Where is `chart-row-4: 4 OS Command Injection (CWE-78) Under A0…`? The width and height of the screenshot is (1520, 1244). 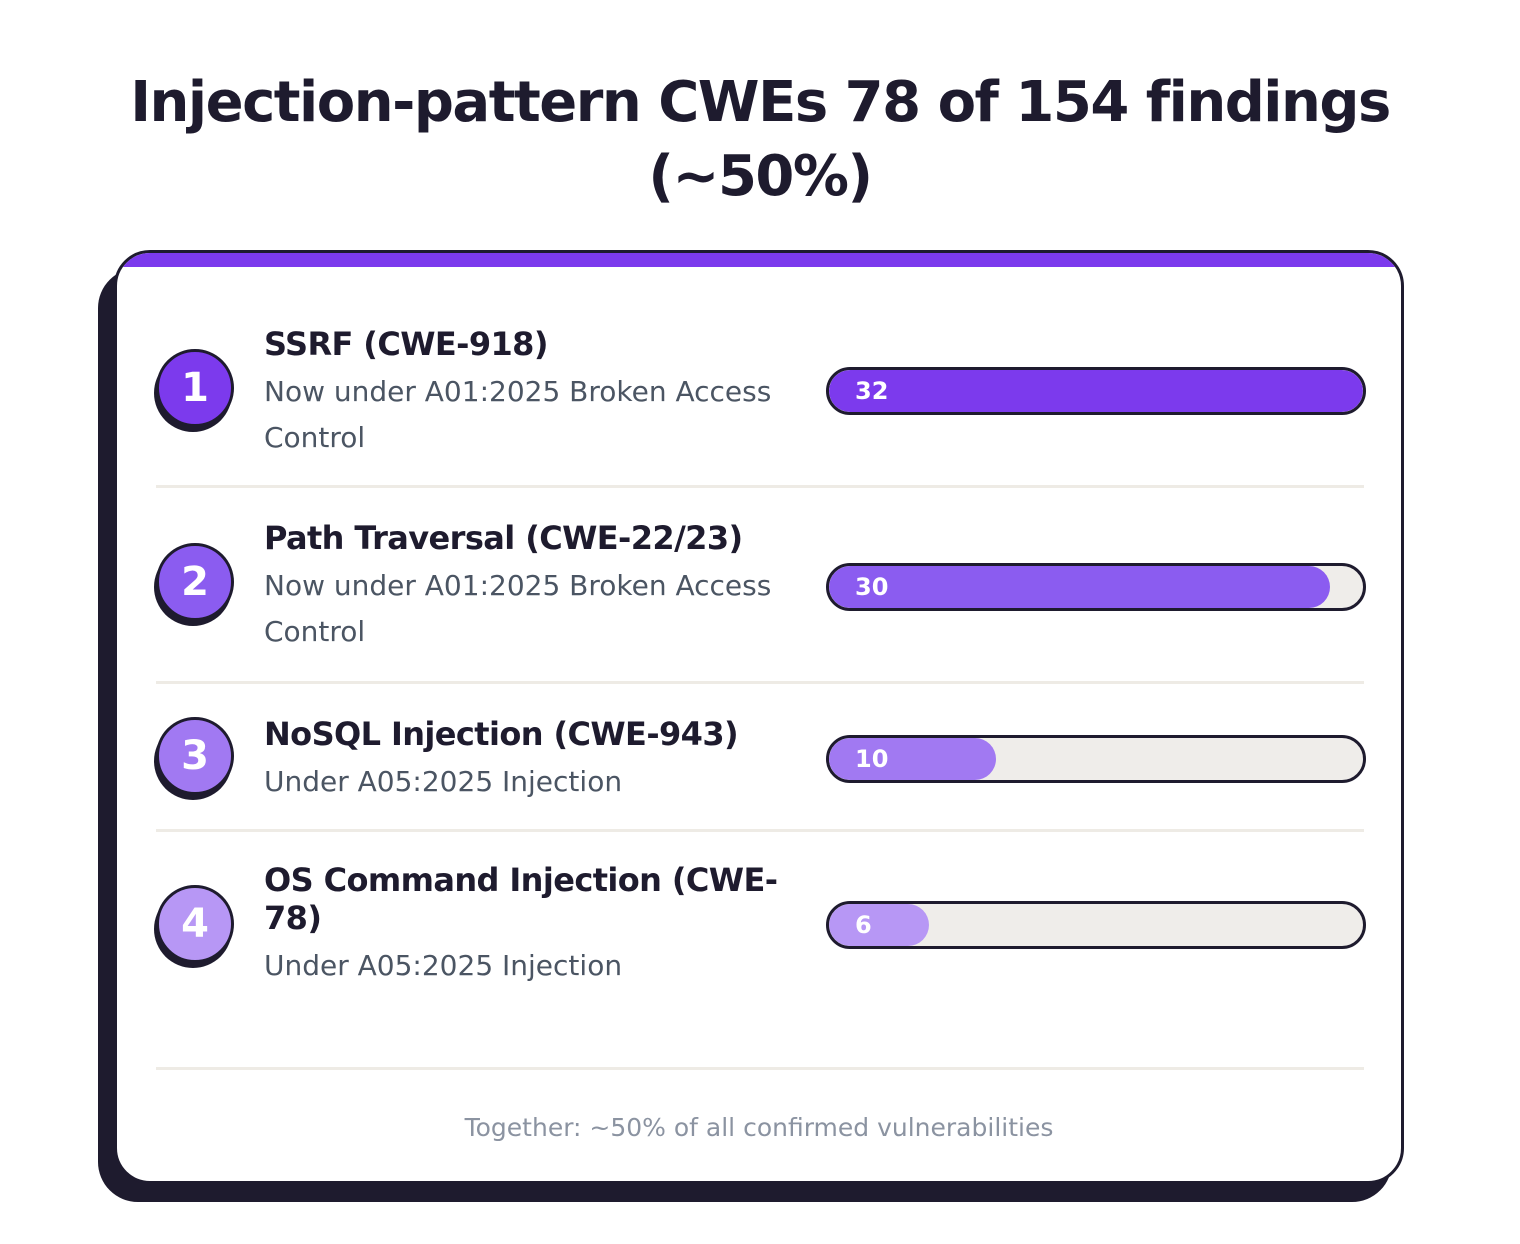
chart-row-4: 4 OS Command Injection (CWE-78) Under A0… is located at coordinates (761, 936).